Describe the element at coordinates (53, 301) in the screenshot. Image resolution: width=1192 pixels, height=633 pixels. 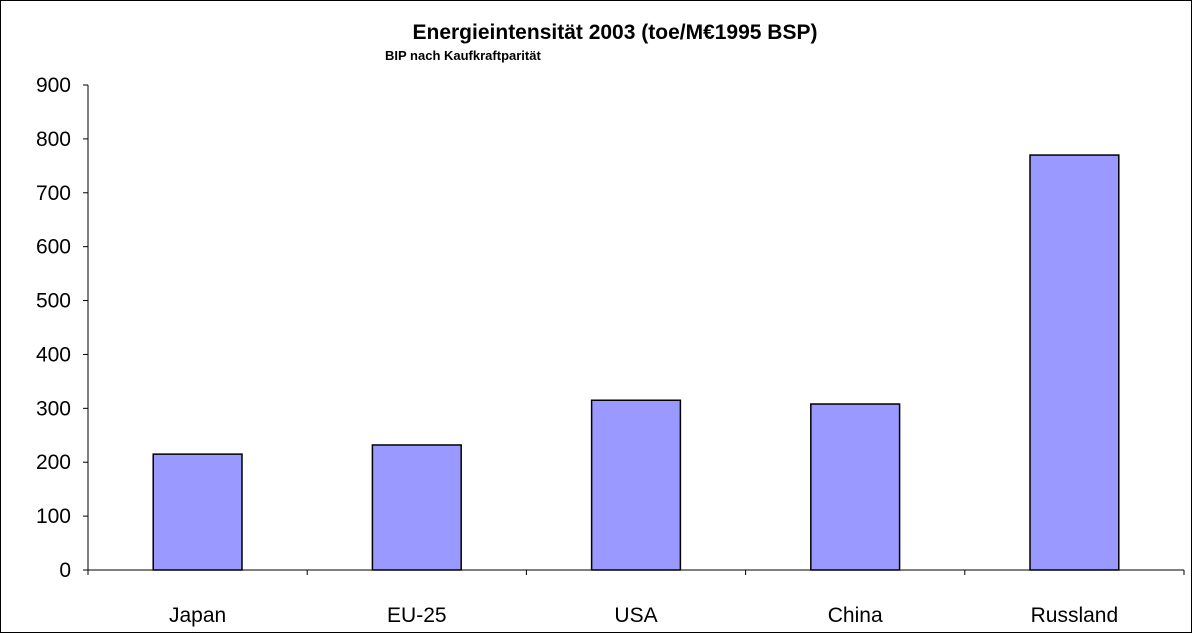
I see `y-tick-label: 500` at that location.